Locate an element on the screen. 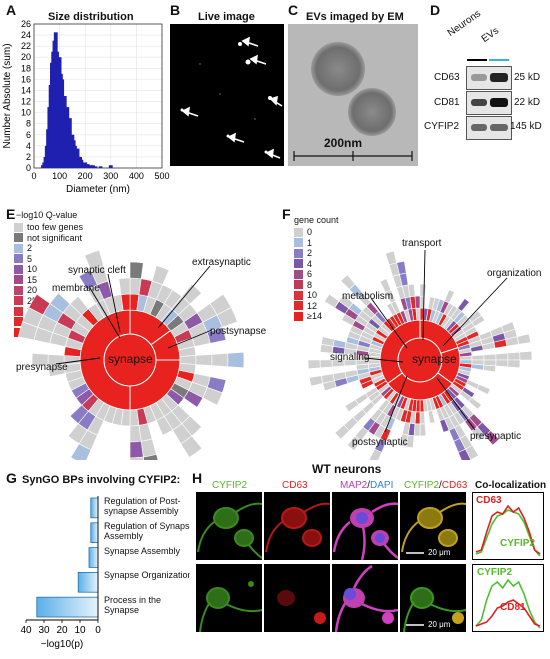 Image resolution: width=550 pixels, height=659 pixels. band-kd-cd63: 25 kD is located at coordinates (527, 77).